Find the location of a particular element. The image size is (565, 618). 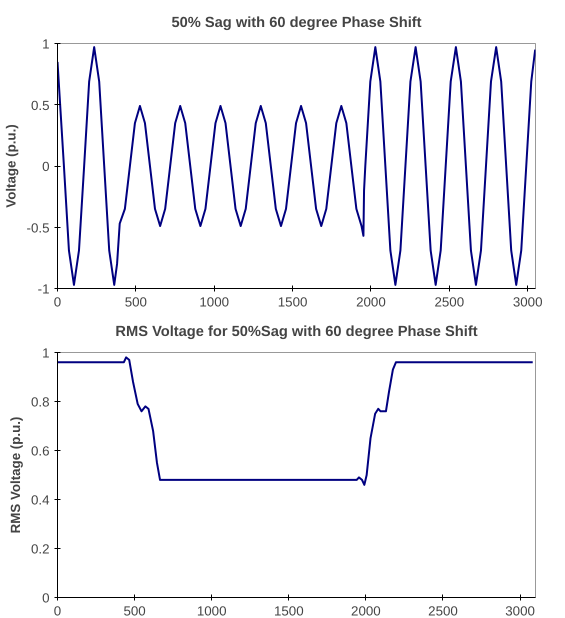

chart-title: RMS Voltage for 50%Sag with 60 degree Phase Shift is located at coordinates (296, 332).